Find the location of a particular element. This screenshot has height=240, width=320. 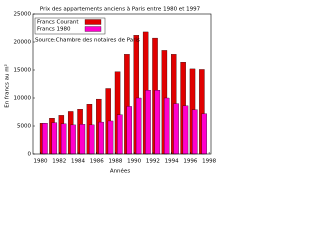

y-tick-label: 5000 is located at coordinates (24, 127).